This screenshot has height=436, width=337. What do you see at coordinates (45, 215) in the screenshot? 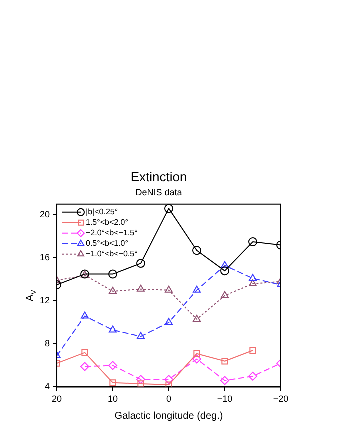
I see `y-tick-label: 20` at bounding box center [45, 215].